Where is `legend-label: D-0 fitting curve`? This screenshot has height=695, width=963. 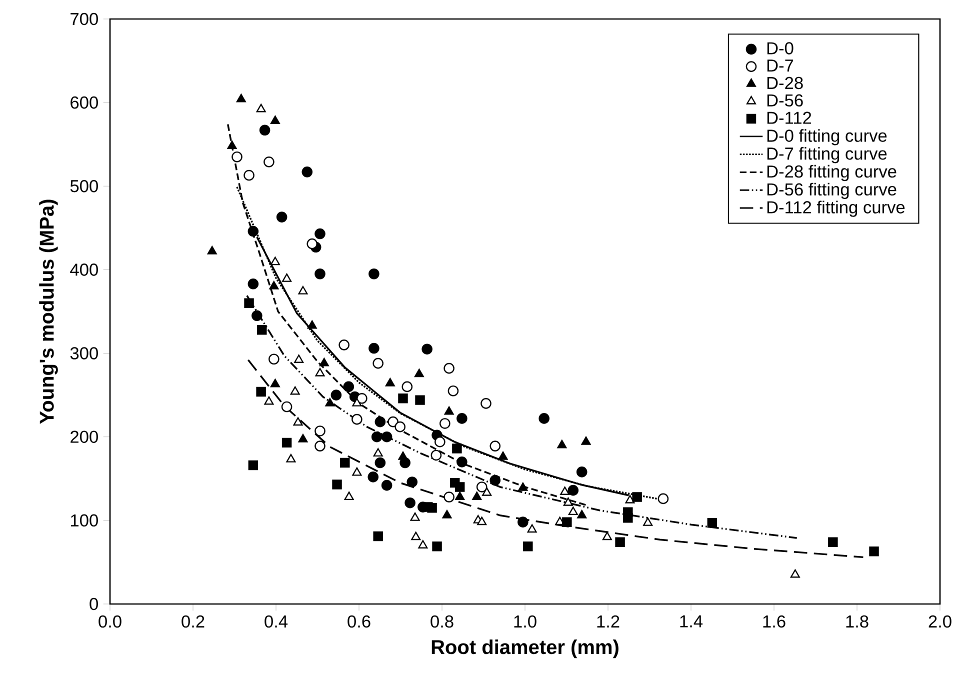 legend-label: D-0 fitting curve is located at coordinates (827, 137).